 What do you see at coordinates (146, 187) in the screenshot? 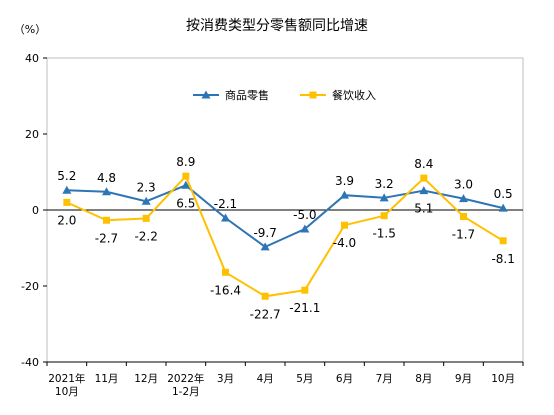
I see `data-label: 2.3` at bounding box center [146, 187].